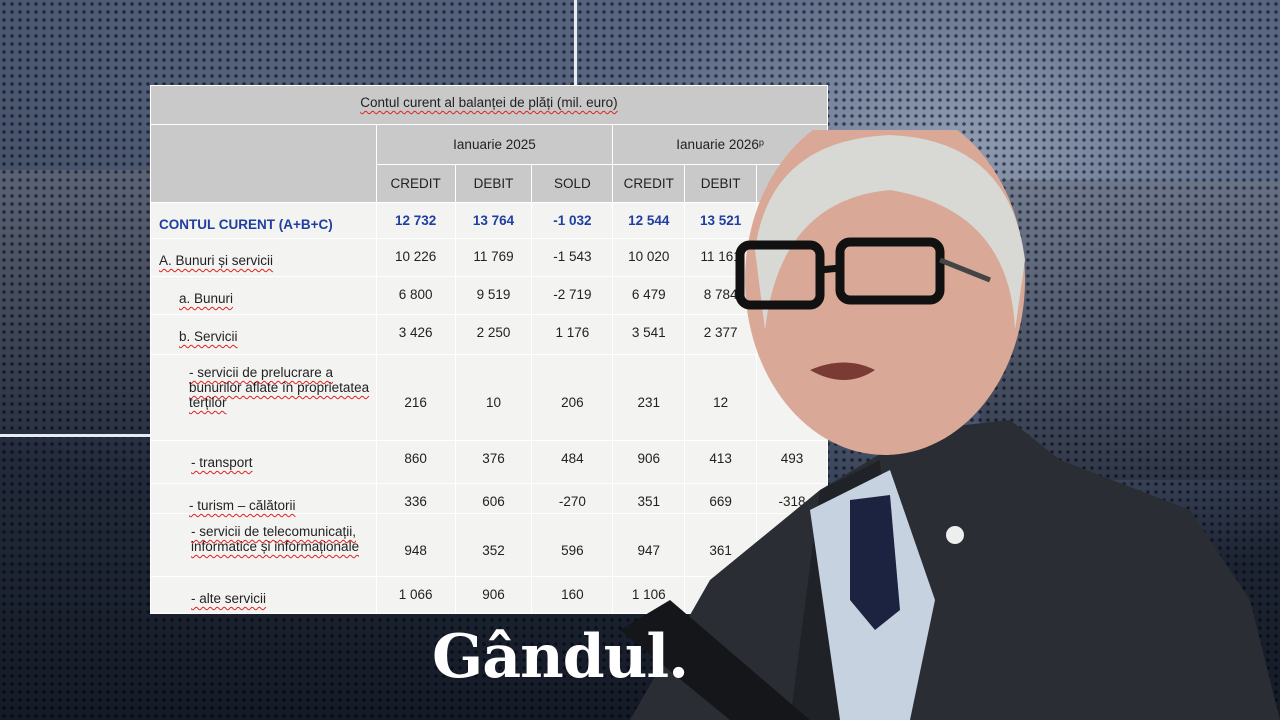 Image resolution: width=1280 pixels, height=720 pixels. I want to click on value-cell: 6 479, so click(649, 295).